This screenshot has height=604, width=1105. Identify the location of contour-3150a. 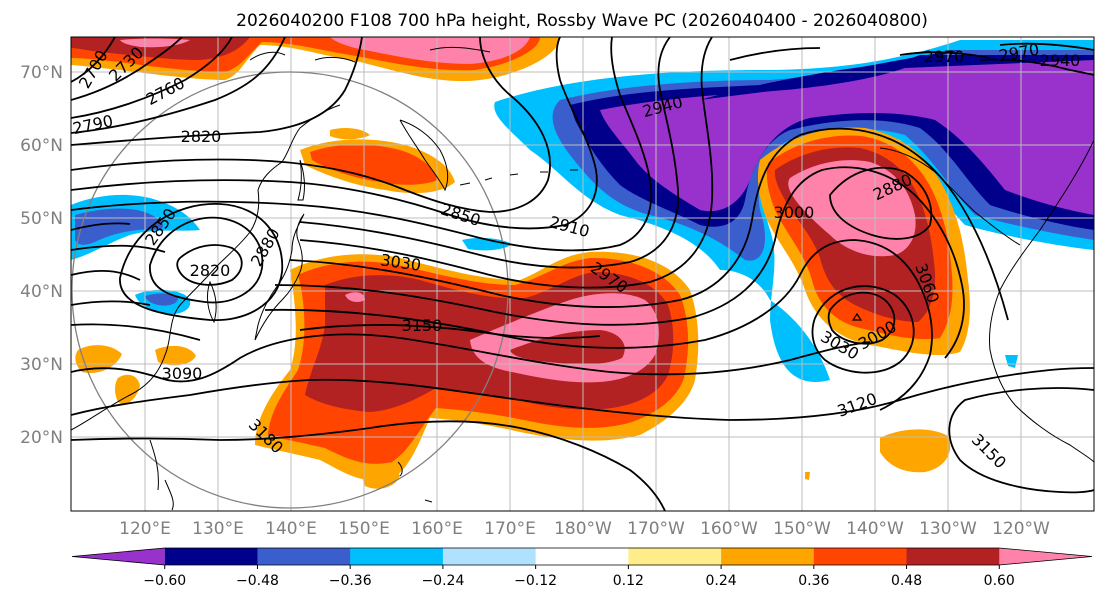
(450, 331).